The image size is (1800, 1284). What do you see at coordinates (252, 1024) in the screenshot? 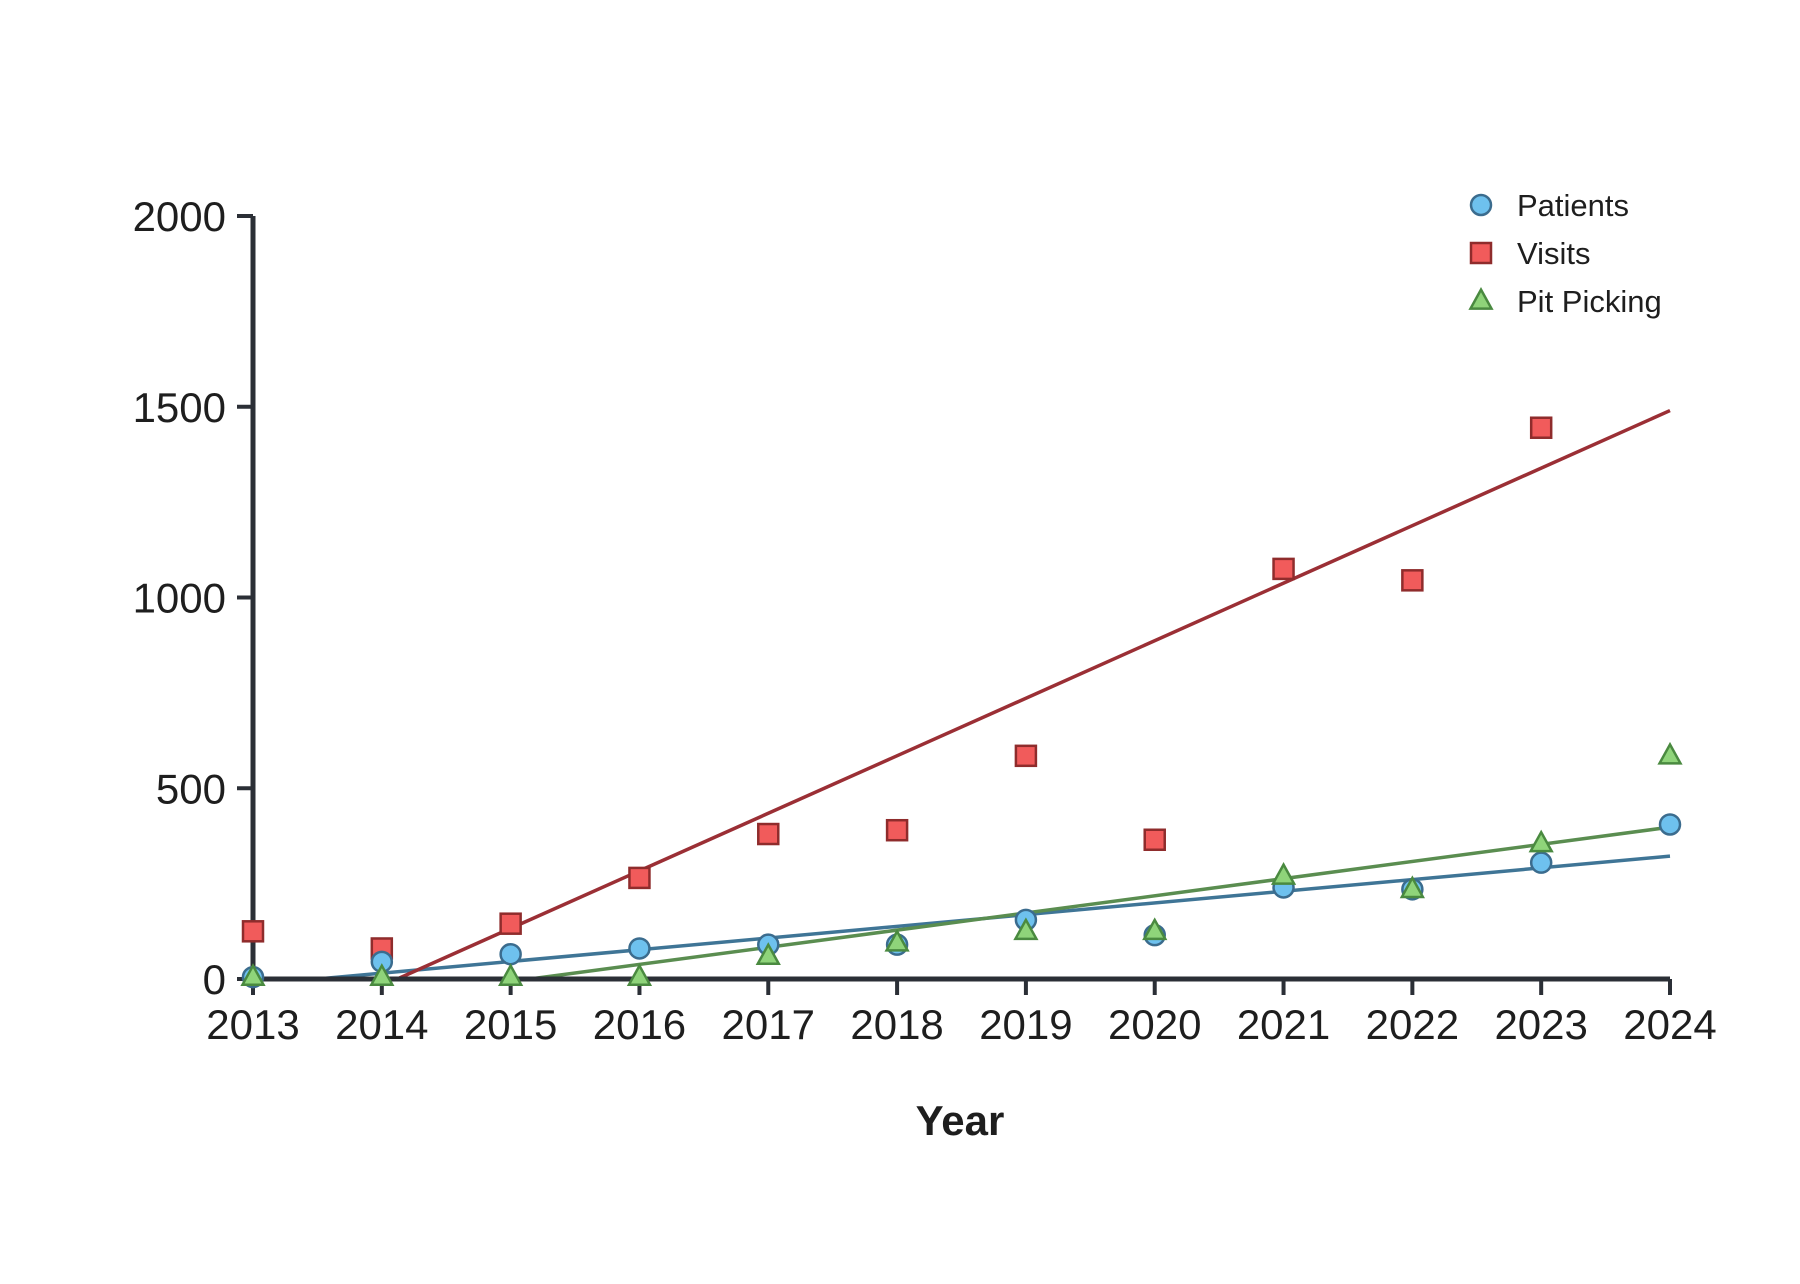
I see `x-tick-label: 2013` at bounding box center [252, 1024].